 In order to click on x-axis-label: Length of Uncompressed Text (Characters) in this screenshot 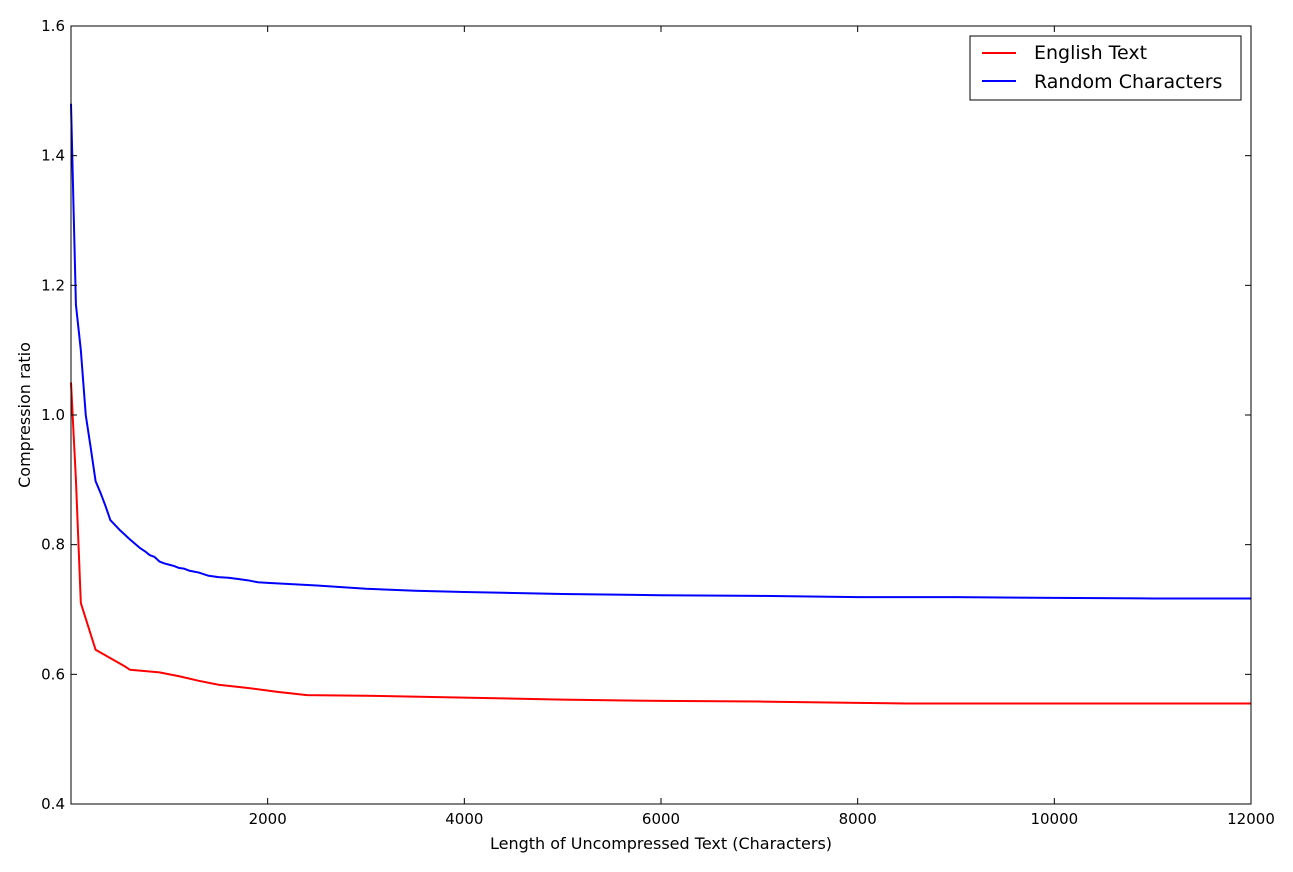, I will do `click(661, 843)`.